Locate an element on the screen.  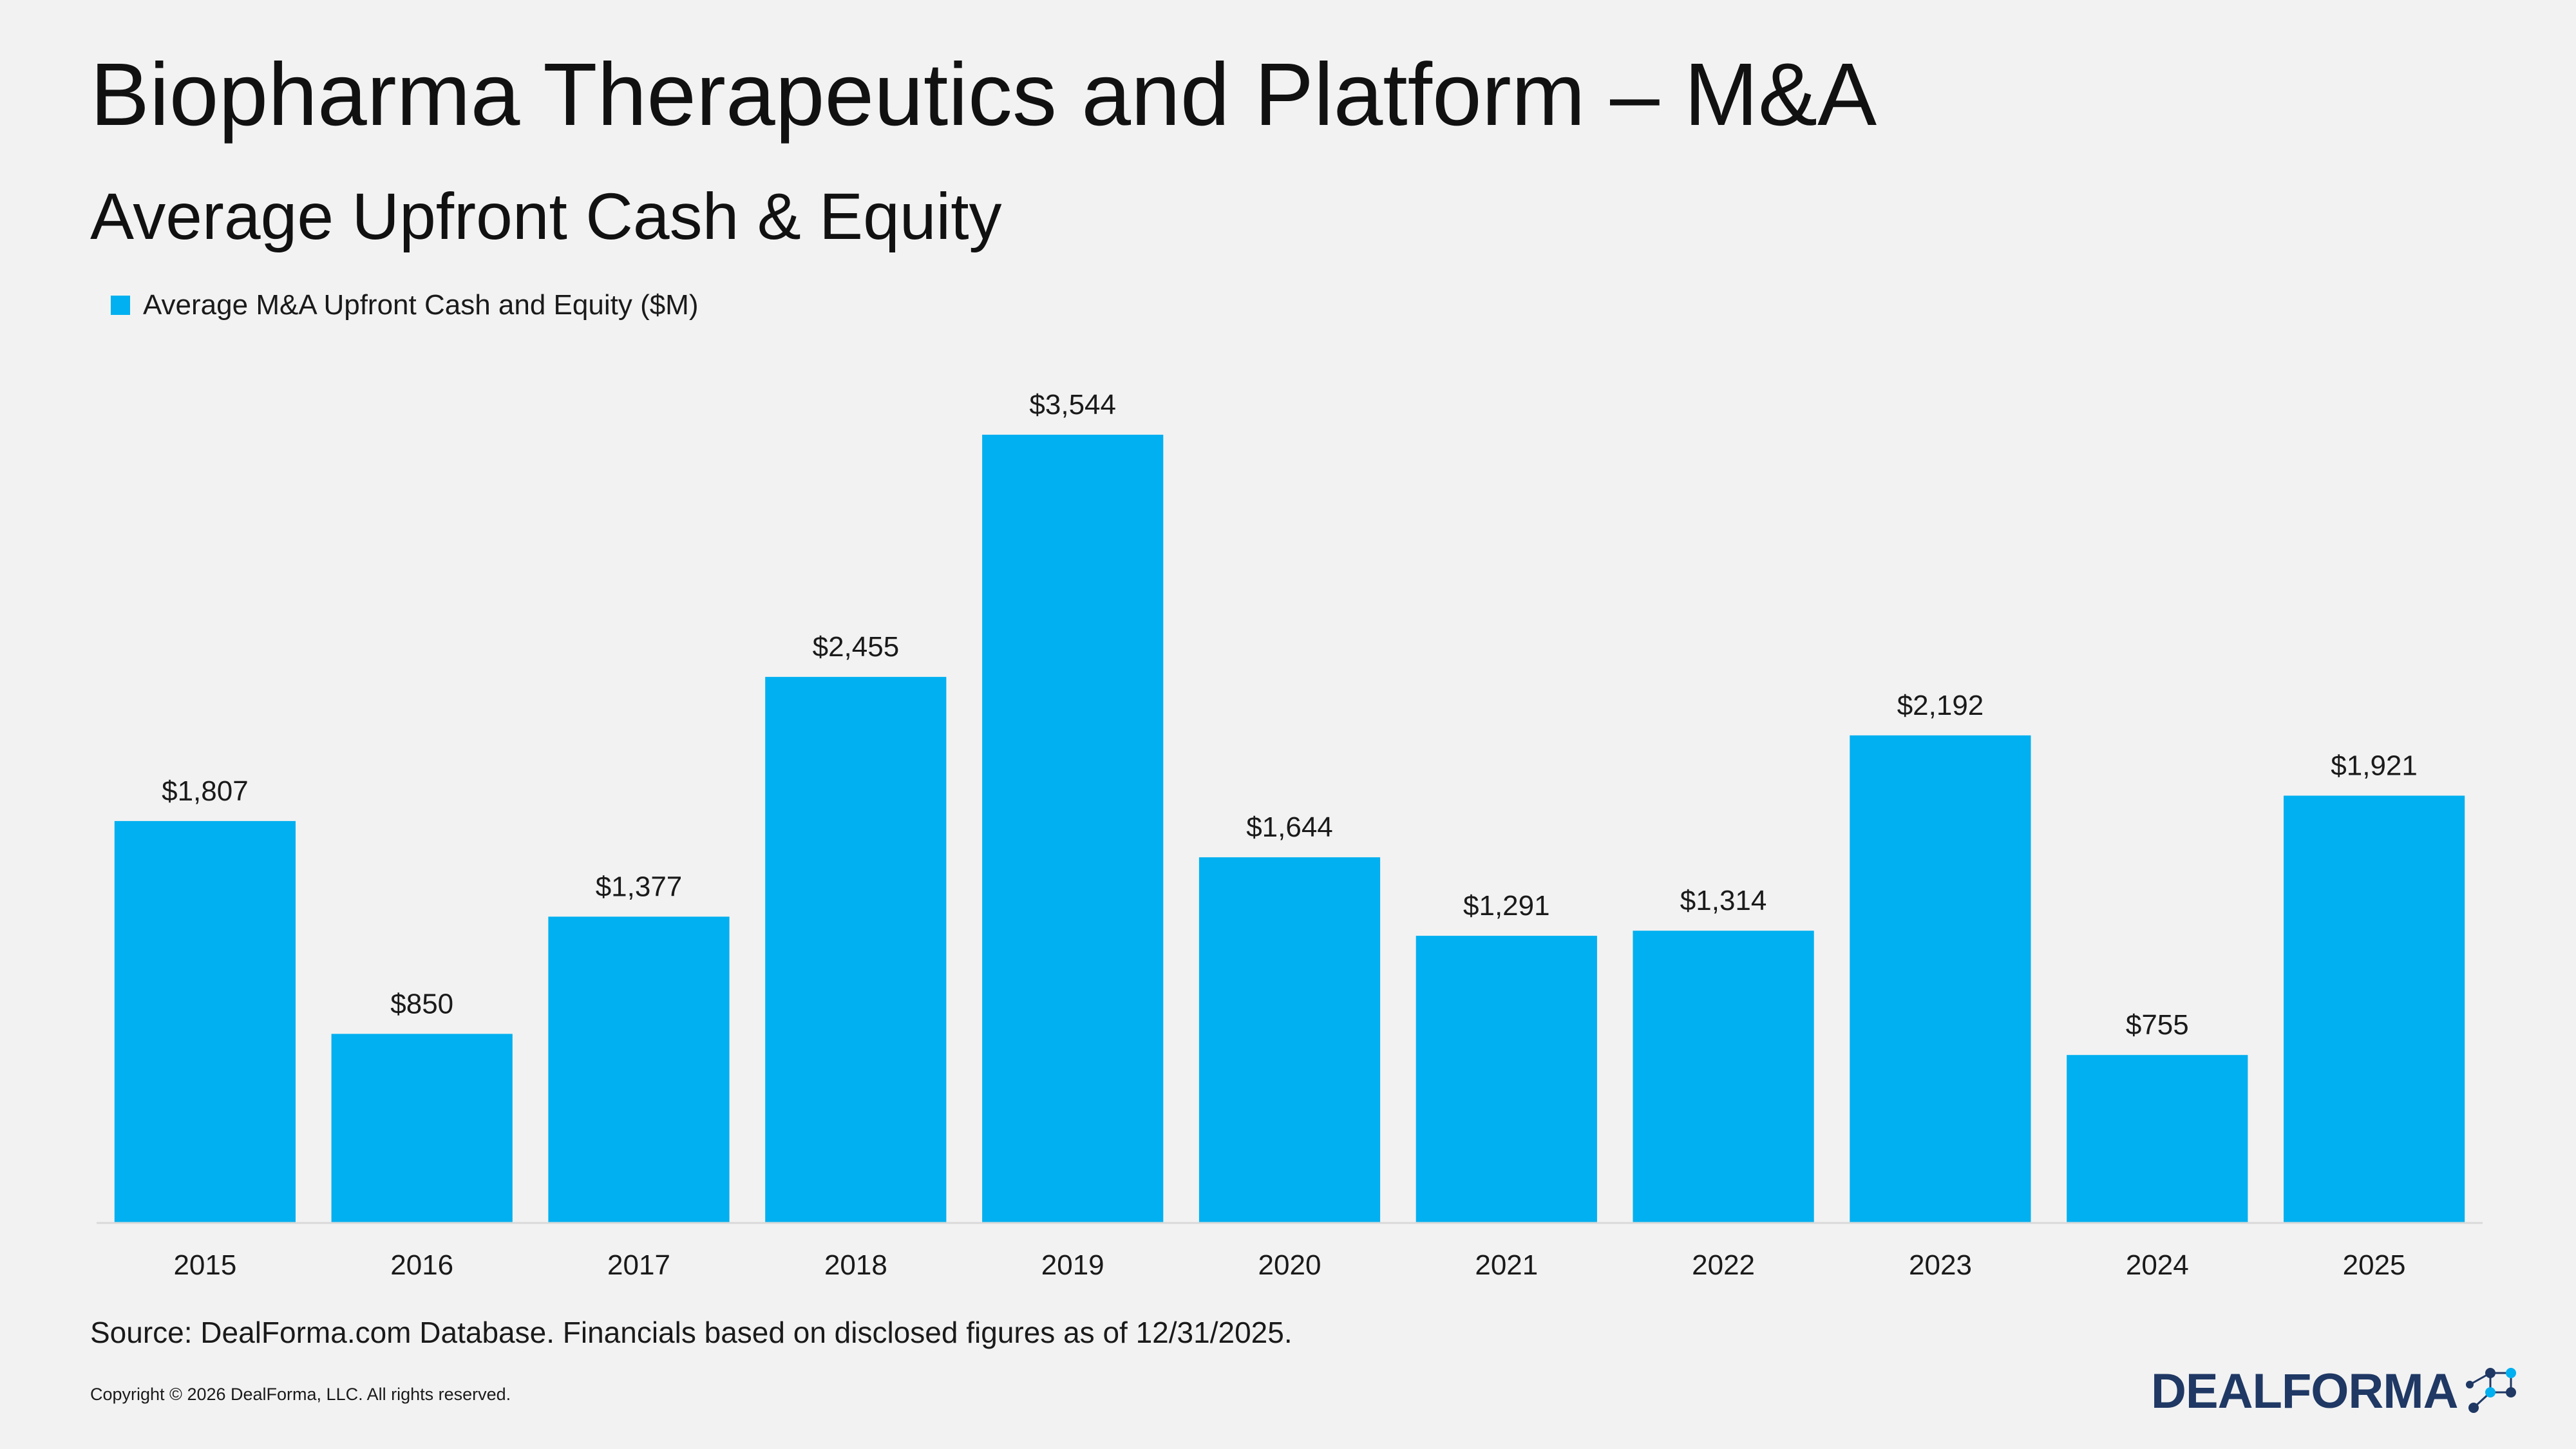
bar-2020 is located at coordinates (1289, 1040).